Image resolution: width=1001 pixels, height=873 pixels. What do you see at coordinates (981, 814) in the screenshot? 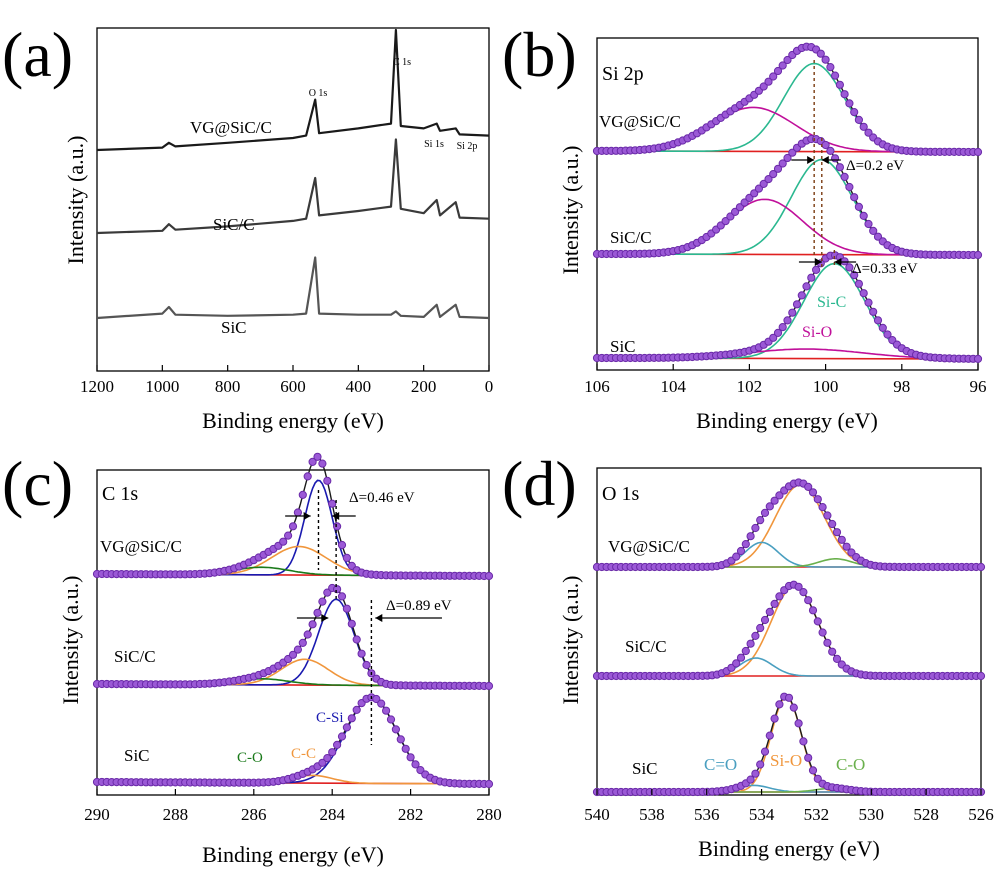
I see `x-tick-label: 526` at bounding box center [981, 814].